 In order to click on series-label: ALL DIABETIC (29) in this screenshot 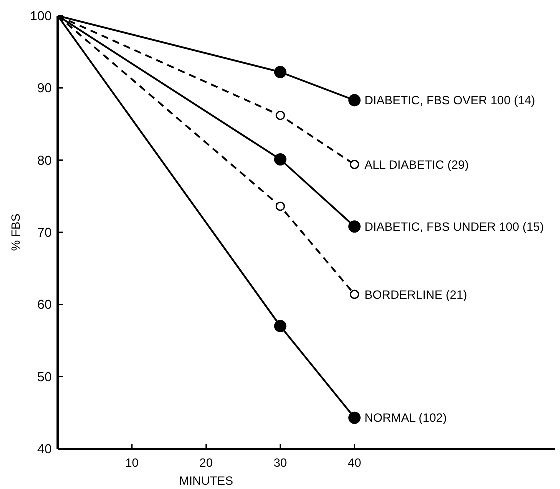, I will do `click(416, 165)`.